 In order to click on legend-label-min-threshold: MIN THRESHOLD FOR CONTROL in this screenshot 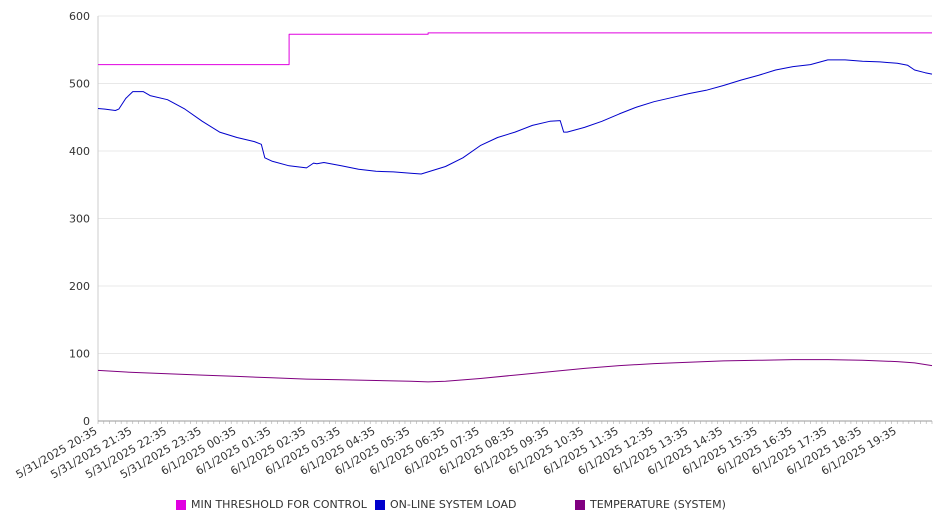, I will do `click(279, 504)`.